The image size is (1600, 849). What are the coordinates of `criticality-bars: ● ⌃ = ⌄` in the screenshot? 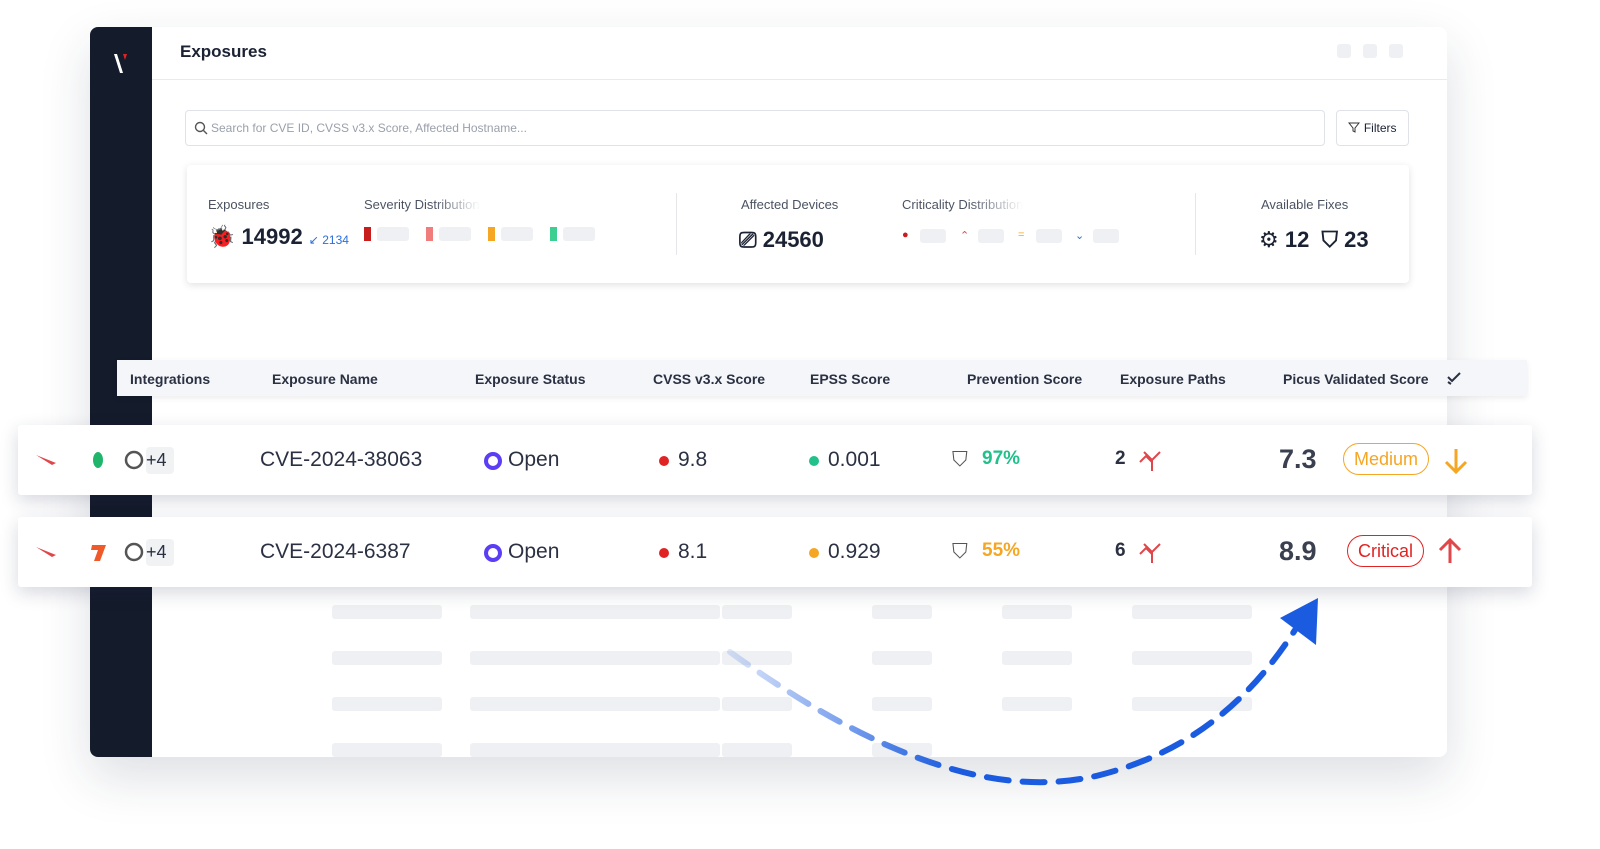 It's located at (1012, 237).